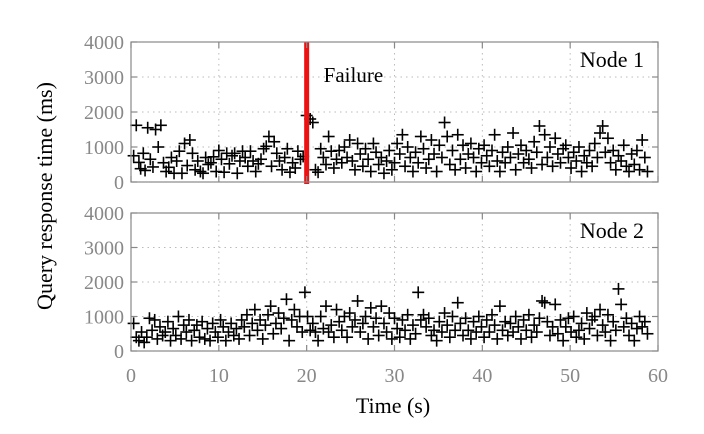 This screenshot has width=704, height=434. Describe the element at coordinates (104, 78) in the screenshot. I see `y-tick-label: 3000` at that location.